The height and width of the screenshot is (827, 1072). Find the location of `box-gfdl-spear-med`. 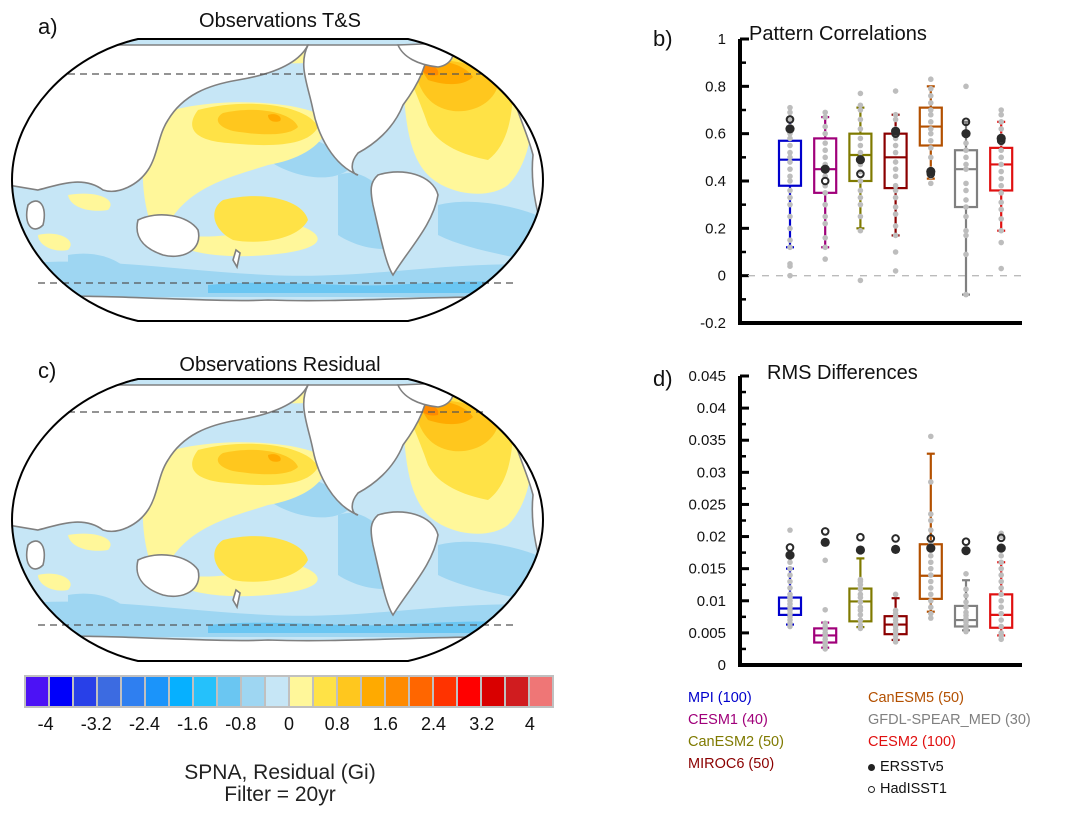

box-gfdl-spear-med is located at coordinates (966, 586).